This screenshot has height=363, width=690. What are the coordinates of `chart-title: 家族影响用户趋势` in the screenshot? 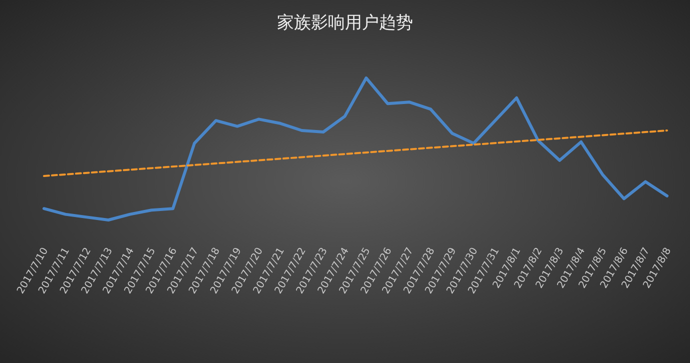 It's located at (345, 23).